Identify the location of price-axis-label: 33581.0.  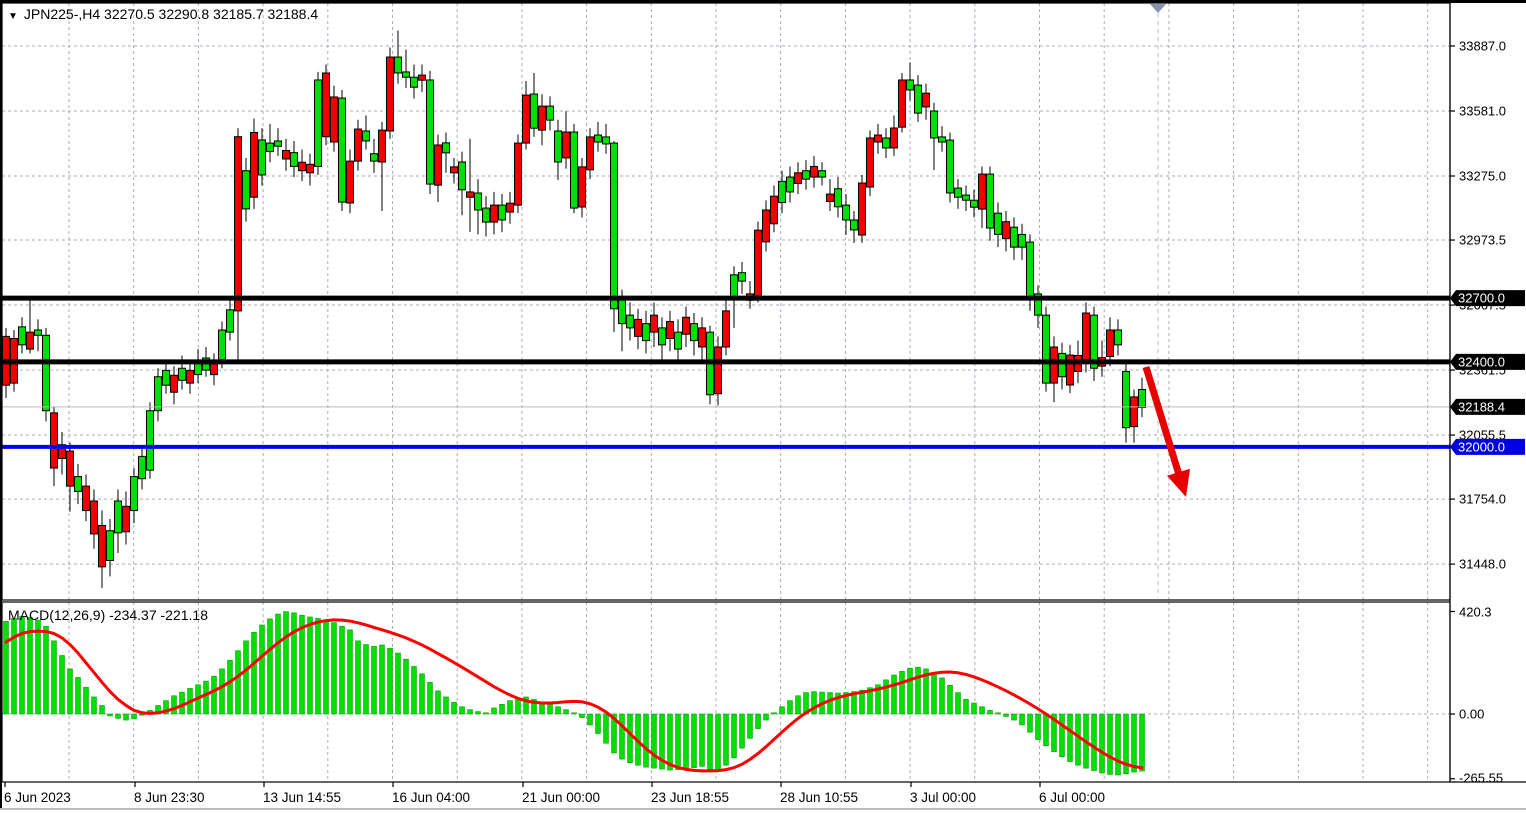
(1482, 110).